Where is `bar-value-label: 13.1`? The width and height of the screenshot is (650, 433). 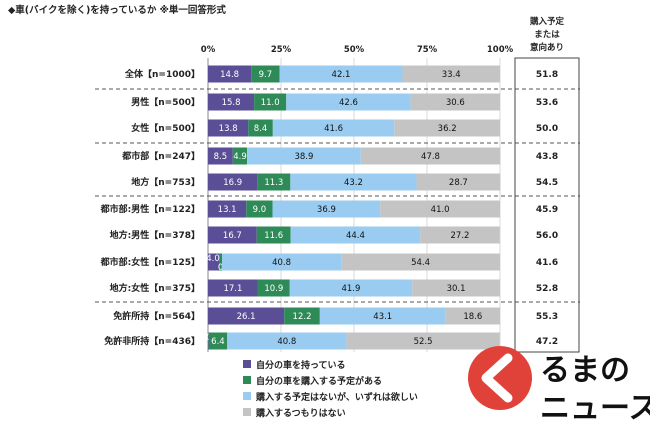 bar-value-label: 13.1 is located at coordinates (227, 210).